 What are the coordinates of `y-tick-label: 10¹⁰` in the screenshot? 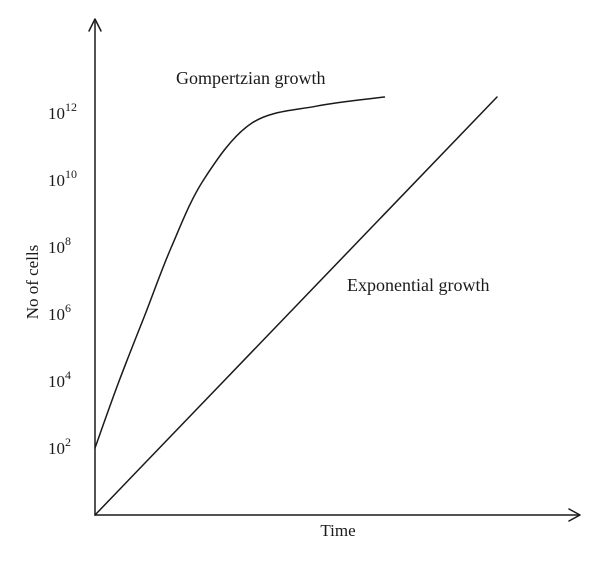 It's located at (62, 178).